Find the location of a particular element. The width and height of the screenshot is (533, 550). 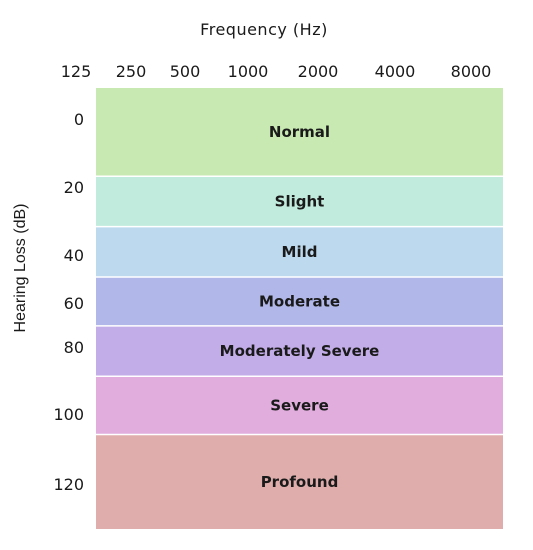

band-slight is located at coordinates (299, 201).